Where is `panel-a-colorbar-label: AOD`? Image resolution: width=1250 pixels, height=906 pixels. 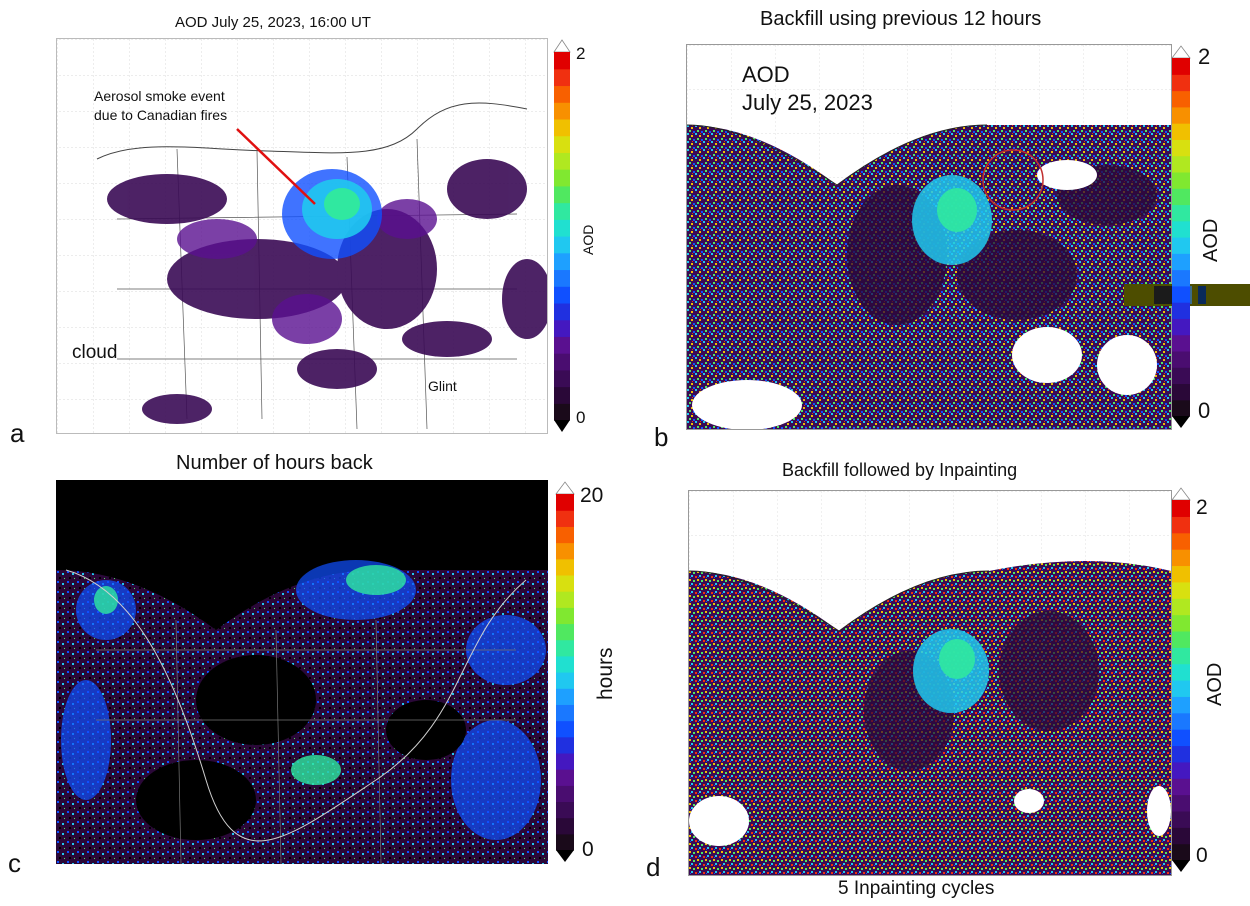 panel-a-colorbar-label: AOD is located at coordinates (588, 239).